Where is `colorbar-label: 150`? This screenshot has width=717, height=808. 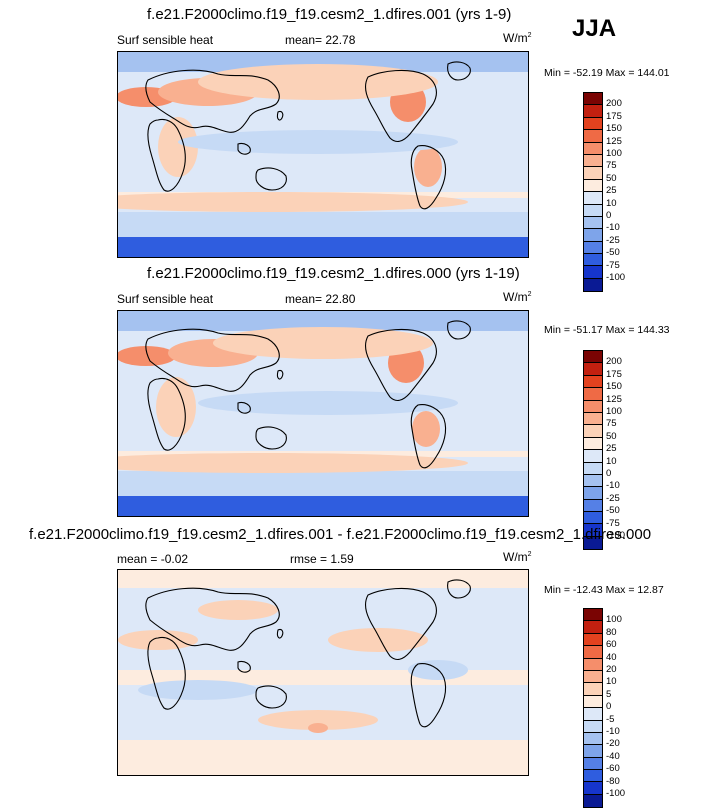
colorbar-label: 150 is located at coordinates (614, 129).